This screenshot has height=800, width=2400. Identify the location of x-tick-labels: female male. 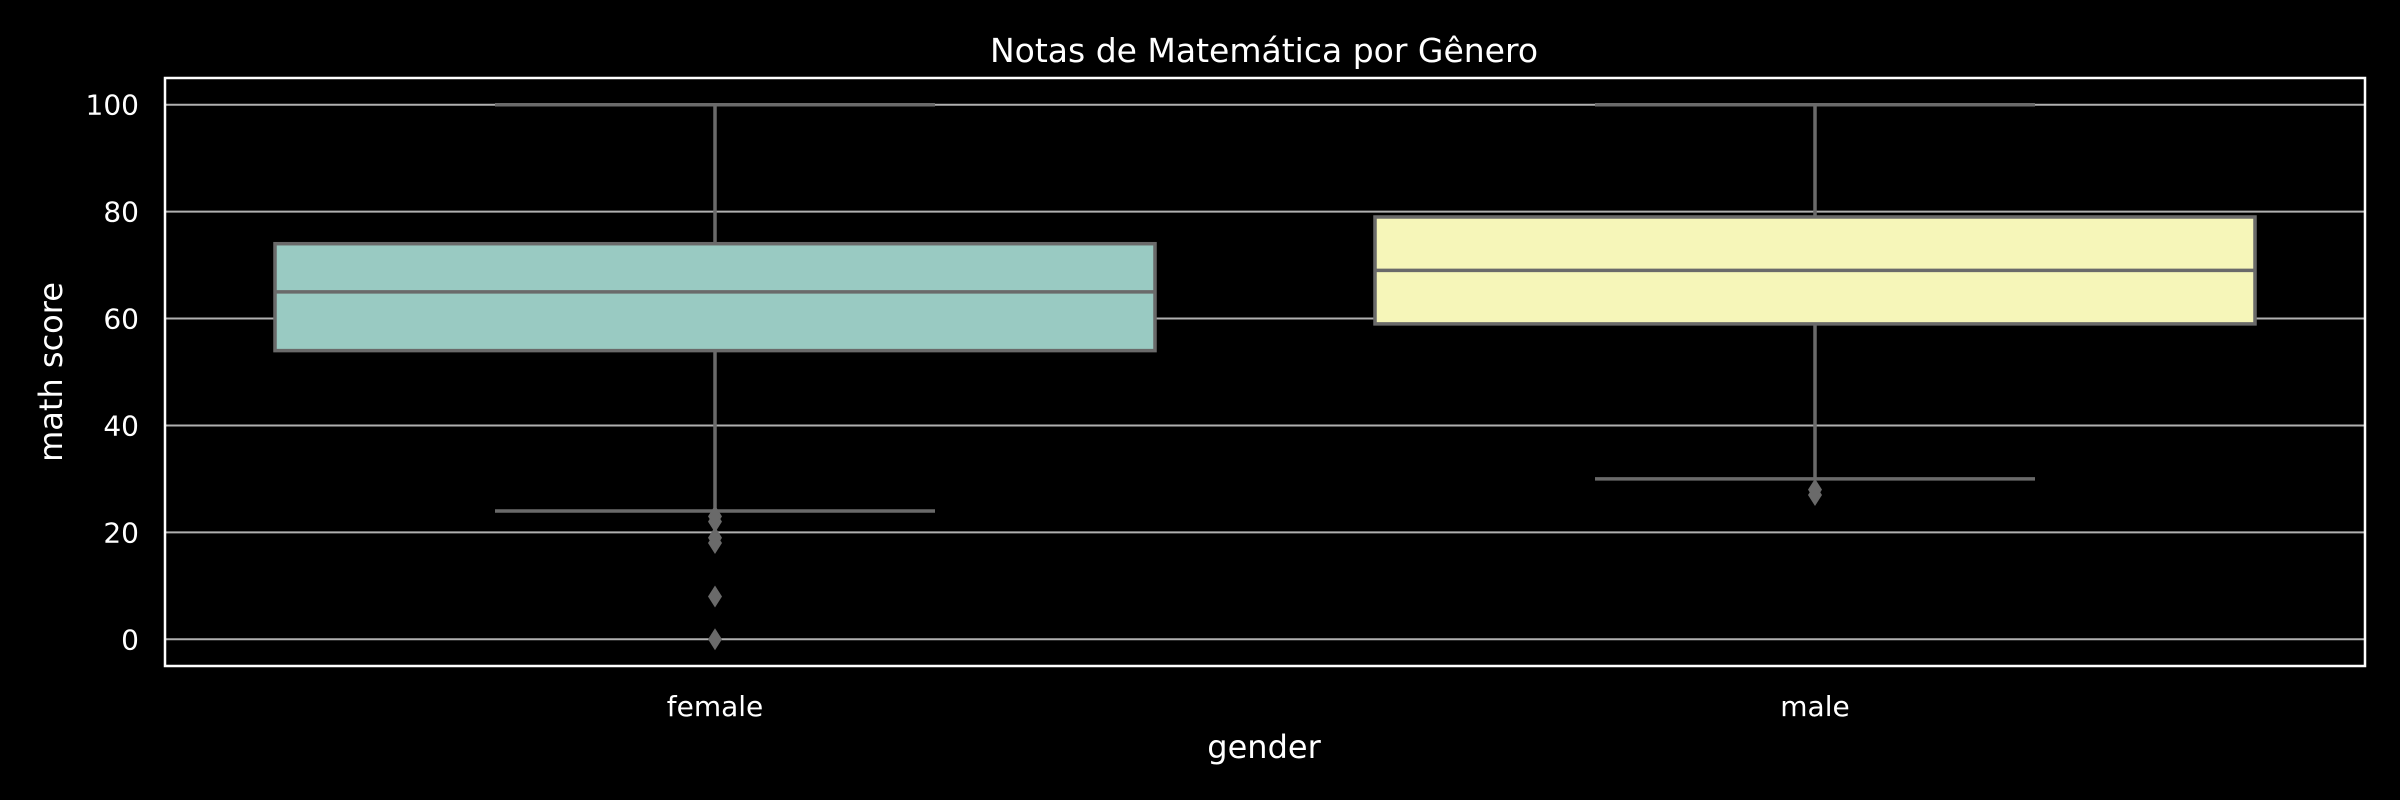
(1258, 706).